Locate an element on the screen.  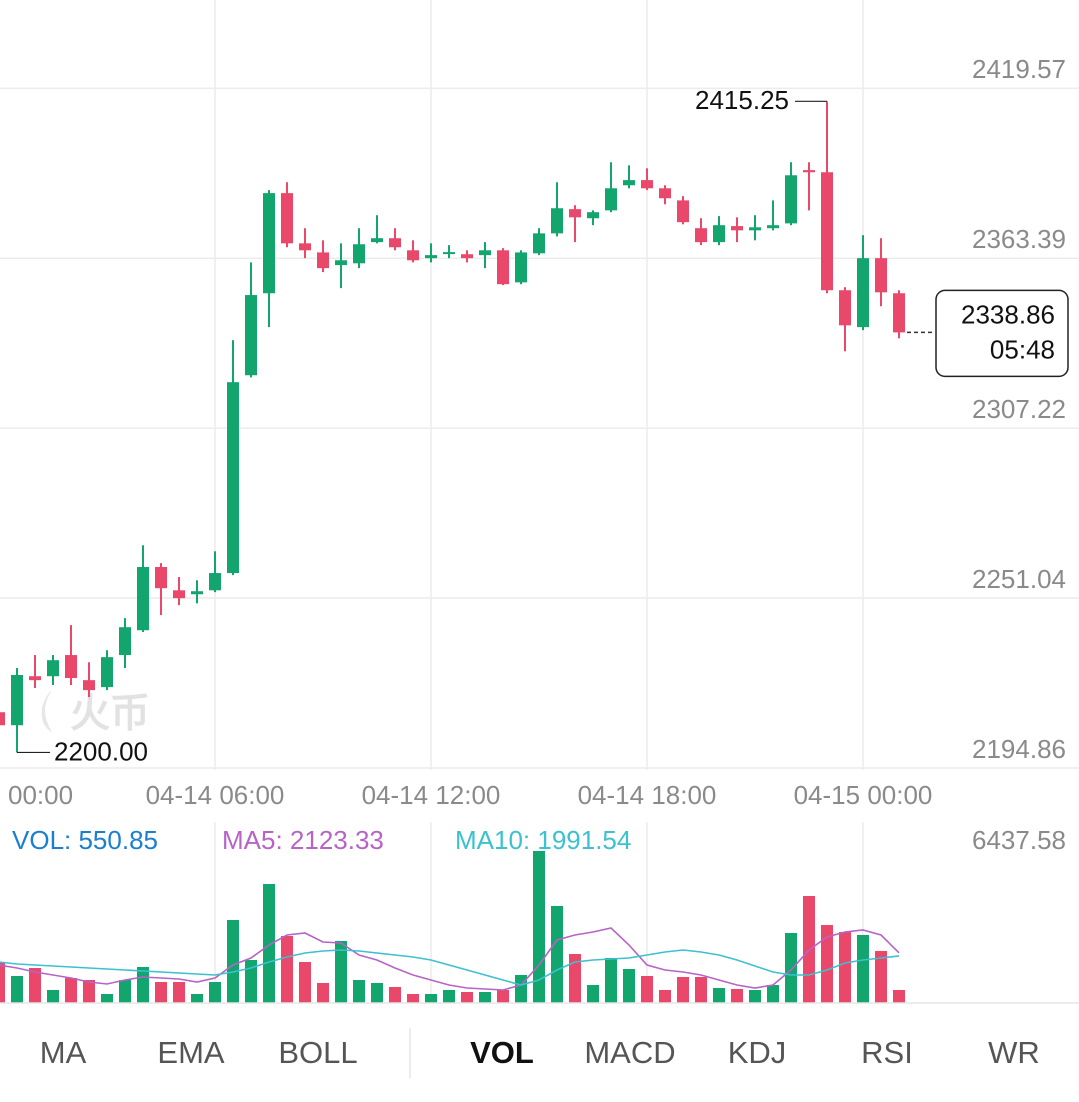
x-tick-label: 04-14 18:00 is located at coordinates (647, 795).